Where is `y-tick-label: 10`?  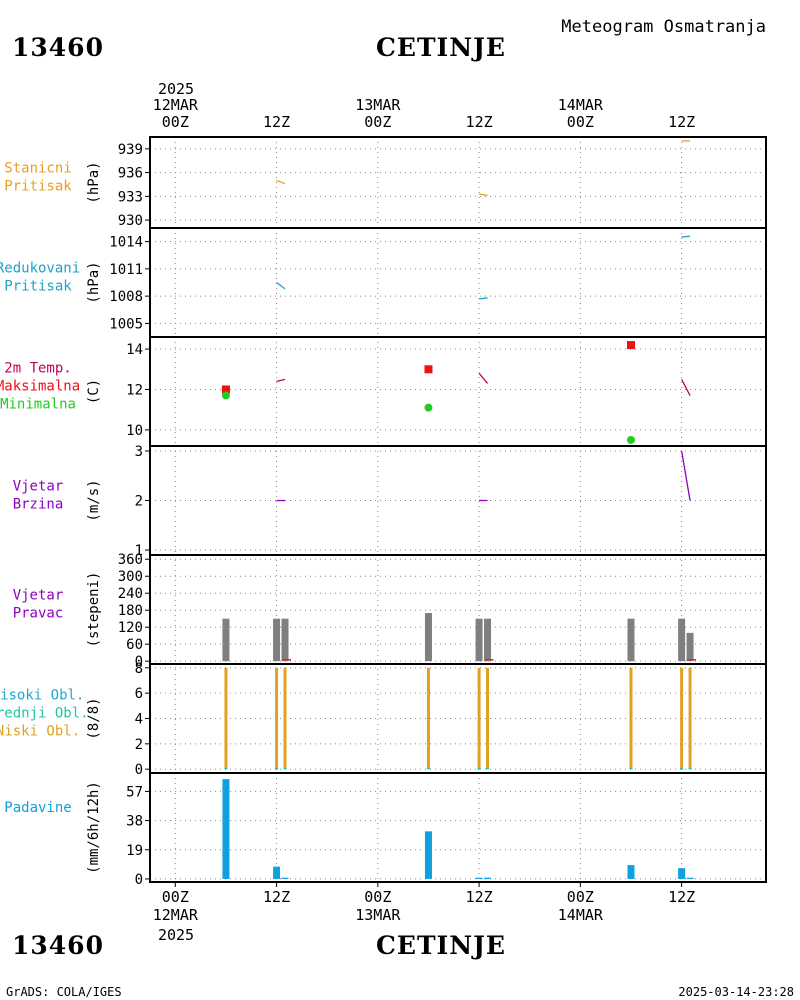 y-tick-label: 10 is located at coordinates (134, 431).